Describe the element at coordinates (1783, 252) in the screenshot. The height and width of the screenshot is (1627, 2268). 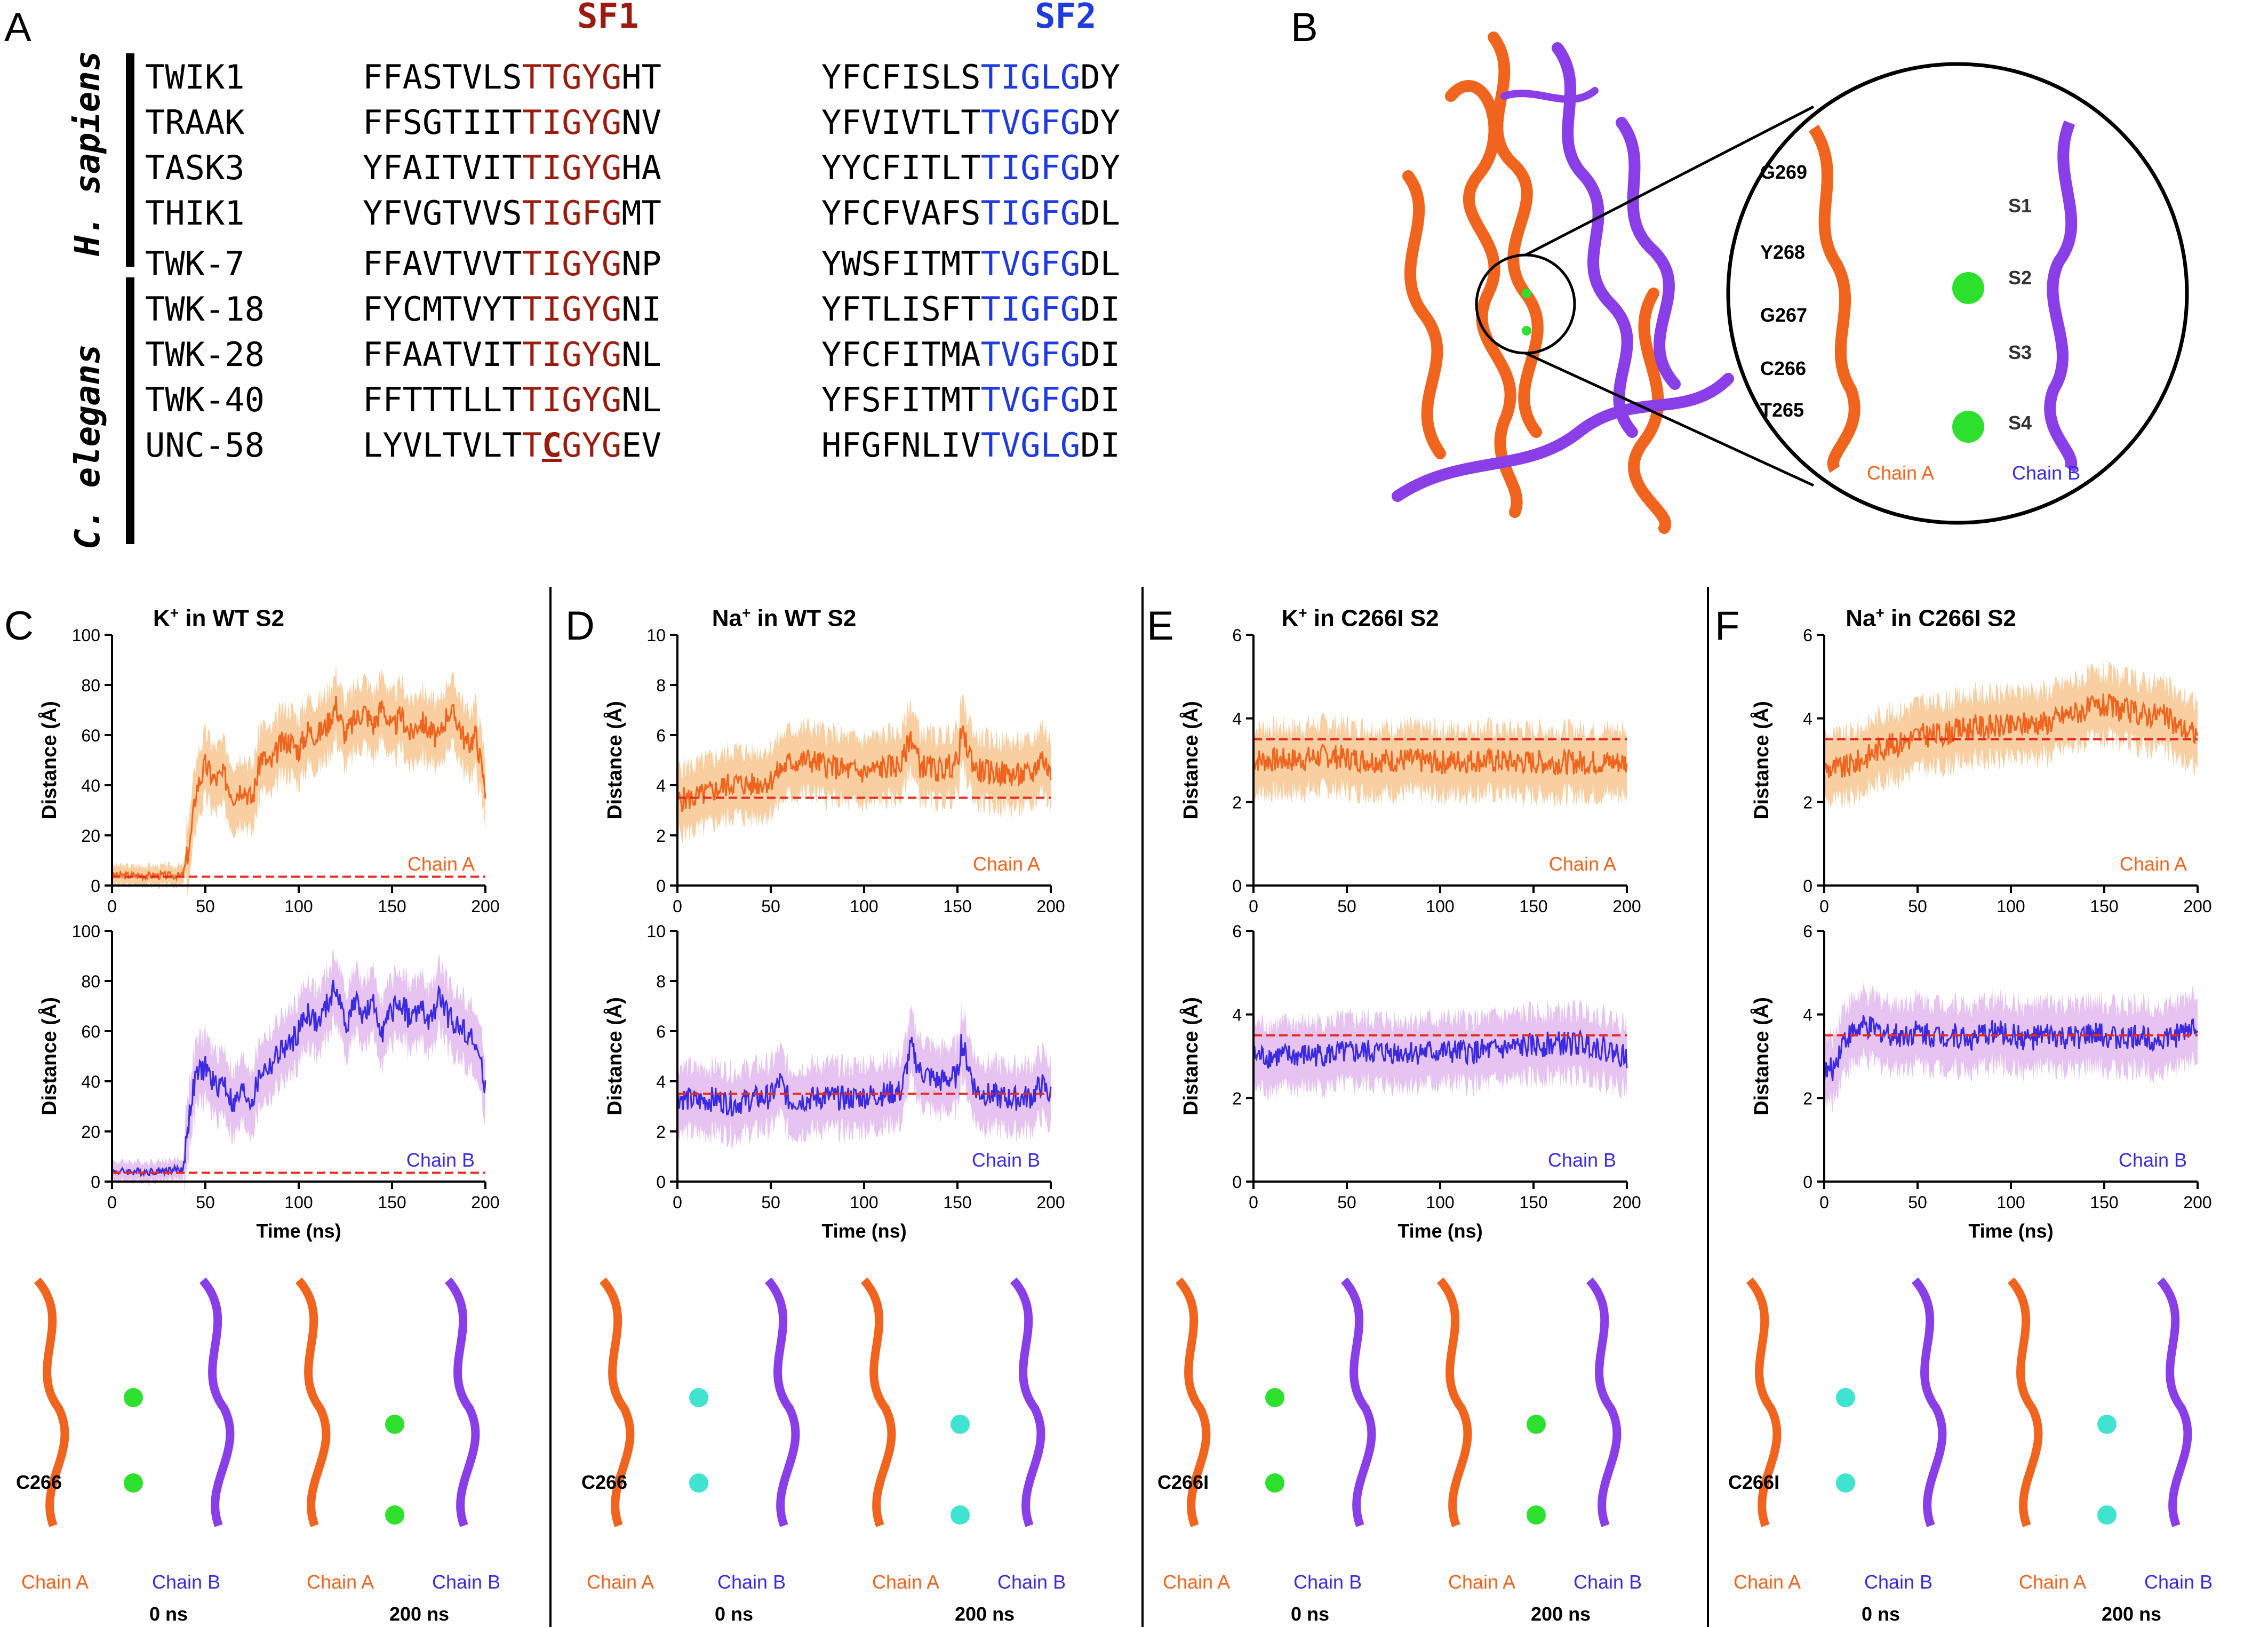
I see `residue-label: Y268` at that location.